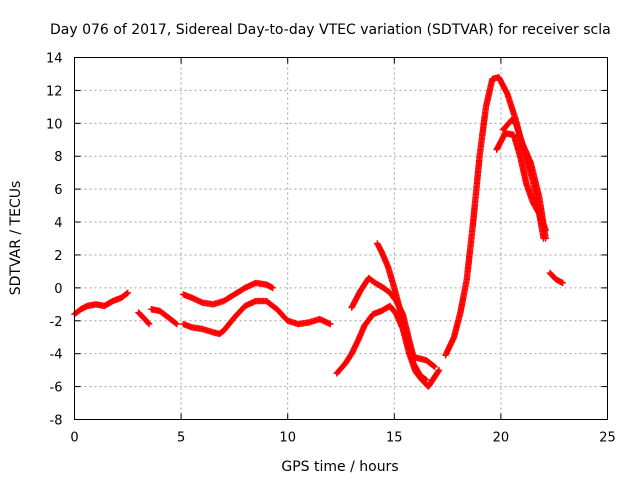 The height and width of the screenshot is (480, 640). Describe the element at coordinates (394, 438) in the screenshot. I see `x-tick-label: 15` at that location.